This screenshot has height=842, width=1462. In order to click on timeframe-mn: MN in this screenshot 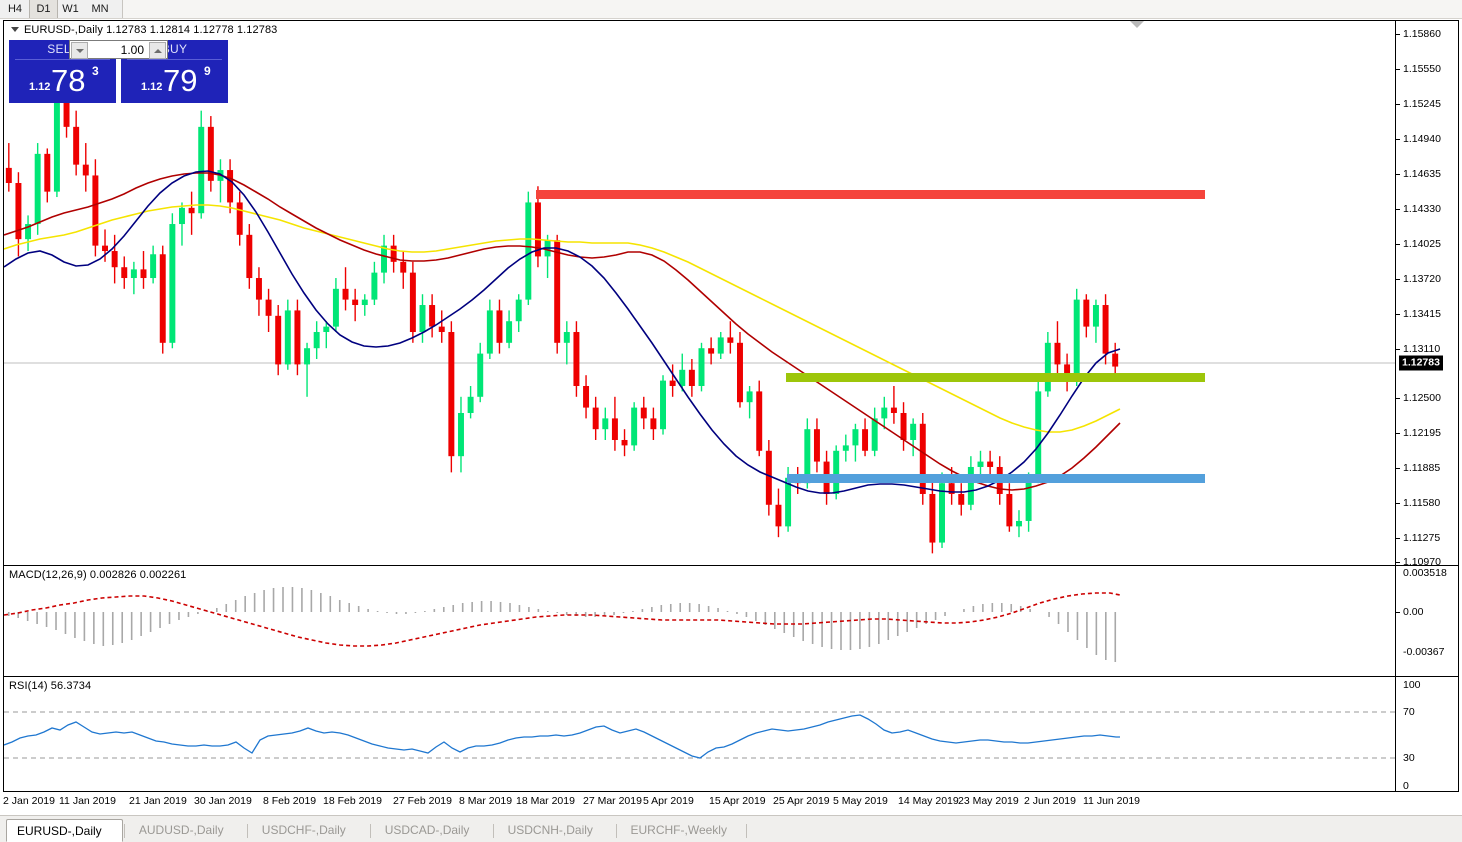, I will do `click(100, 9)`.